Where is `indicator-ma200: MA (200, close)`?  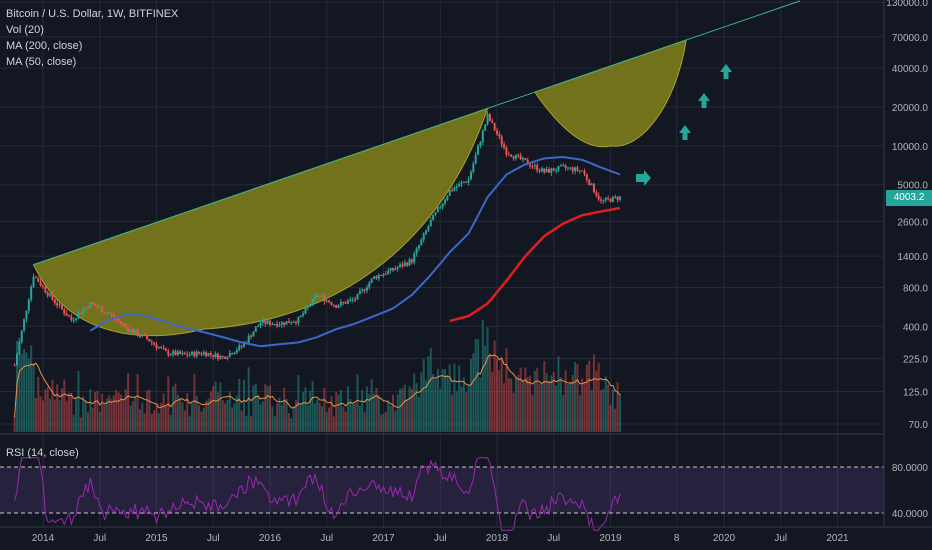 indicator-ma200: MA (200, close) is located at coordinates (44, 46).